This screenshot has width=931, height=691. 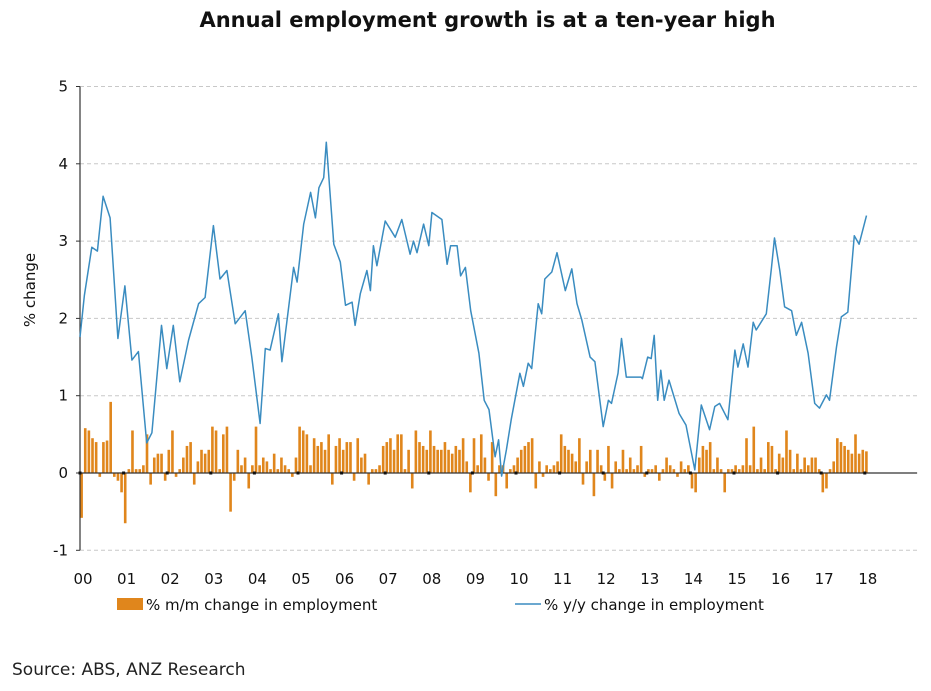 I want to click on x-tick-label: 06, so click(x=344, y=579).